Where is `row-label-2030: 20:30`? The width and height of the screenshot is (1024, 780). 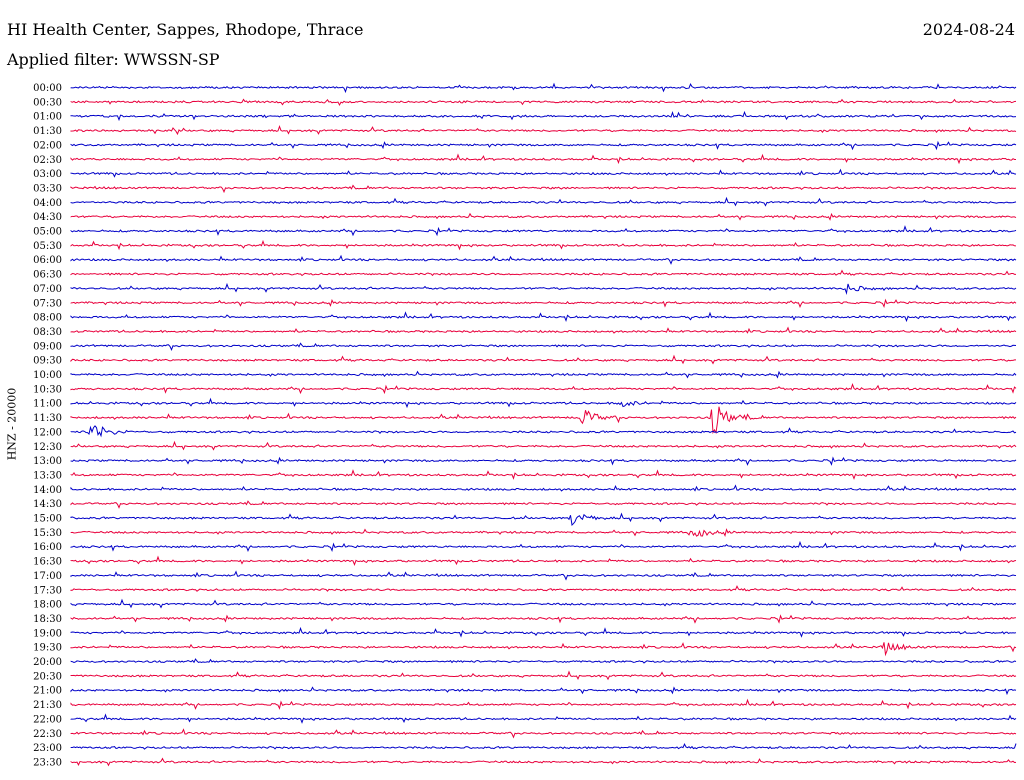 row-label-2030: 20:30 is located at coordinates (47, 676).